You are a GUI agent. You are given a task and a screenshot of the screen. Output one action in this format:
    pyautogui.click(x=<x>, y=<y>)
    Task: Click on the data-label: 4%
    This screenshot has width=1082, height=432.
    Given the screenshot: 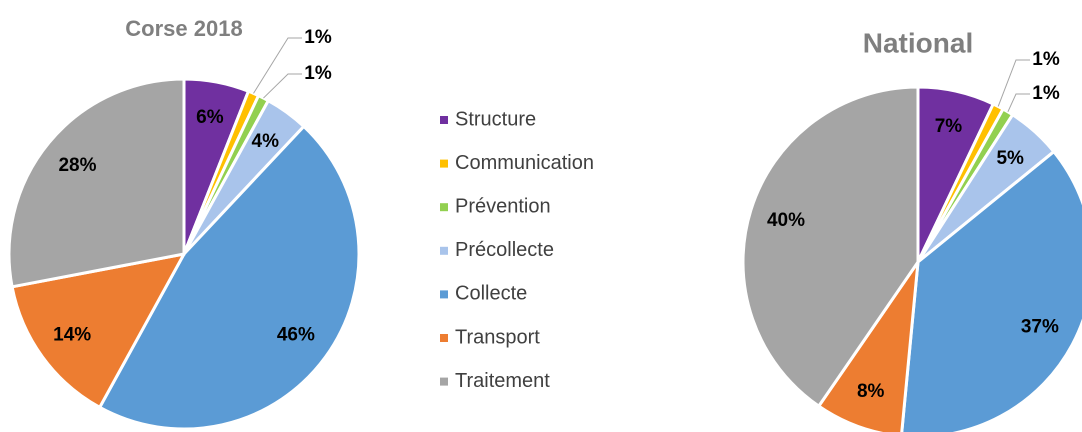 What is the action you would take?
    pyautogui.click(x=266, y=141)
    